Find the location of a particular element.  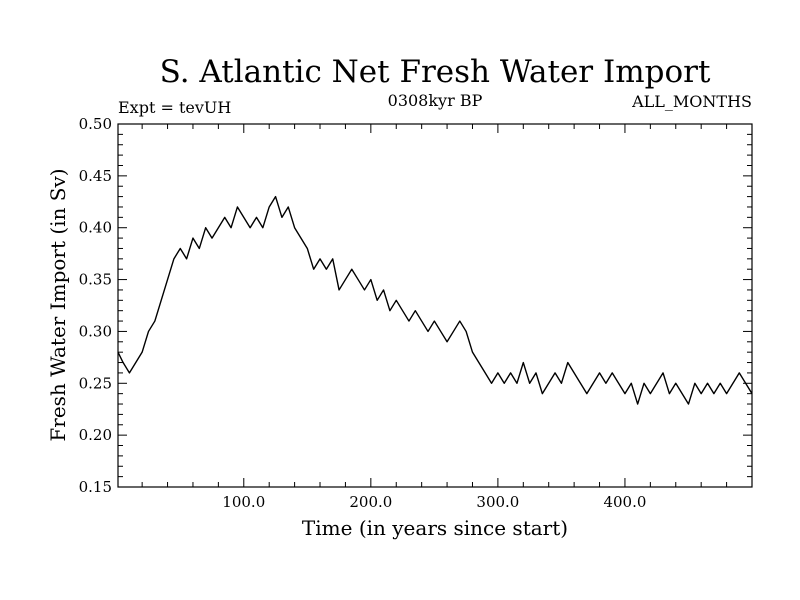

period-label: 0308kyr BP is located at coordinates (435, 100).